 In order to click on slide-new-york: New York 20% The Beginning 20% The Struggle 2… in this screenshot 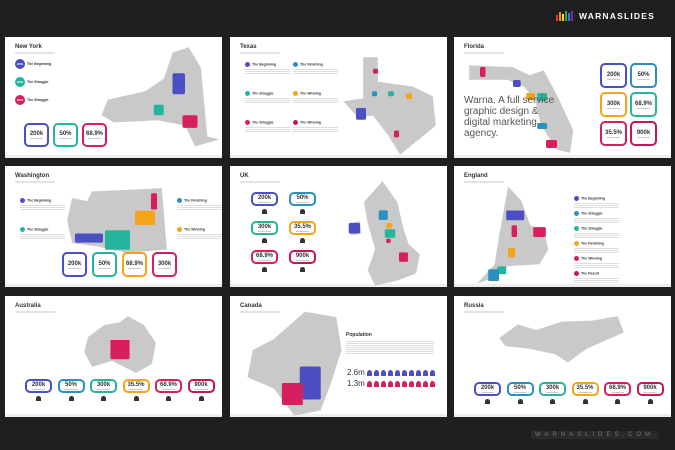, I will do `click(113, 97)`.